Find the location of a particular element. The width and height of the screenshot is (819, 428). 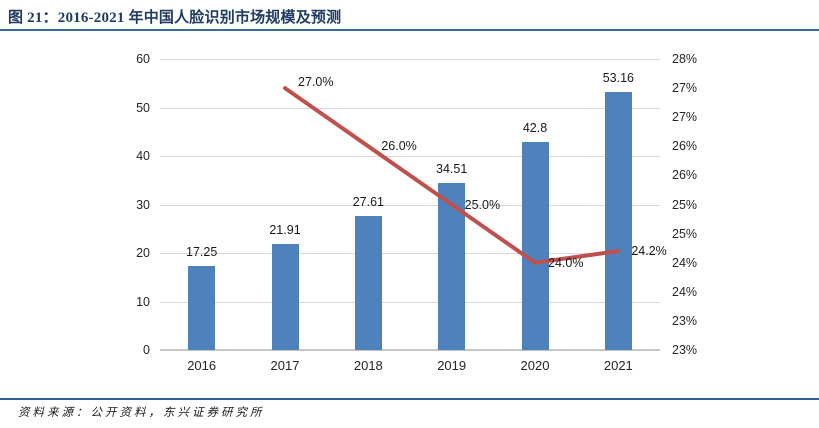

bar-2017 is located at coordinates (285, 296).